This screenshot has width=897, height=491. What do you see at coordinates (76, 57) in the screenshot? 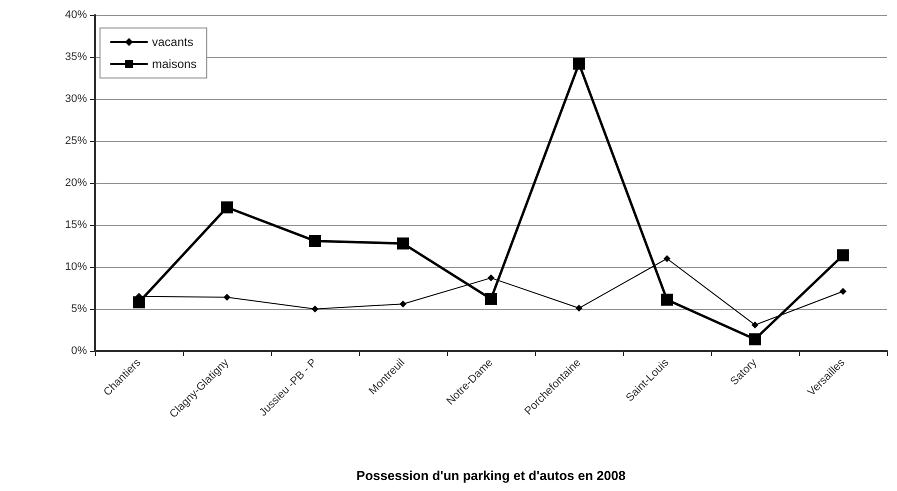
I see `y-tick-label: 35%` at bounding box center [76, 57].